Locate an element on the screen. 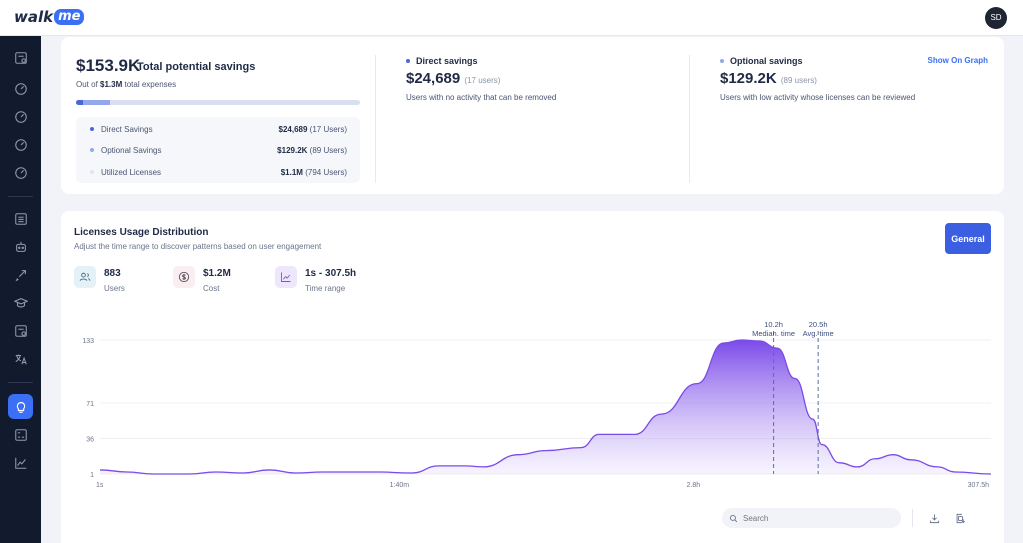  report-icon is located at coordinates (20, 330).